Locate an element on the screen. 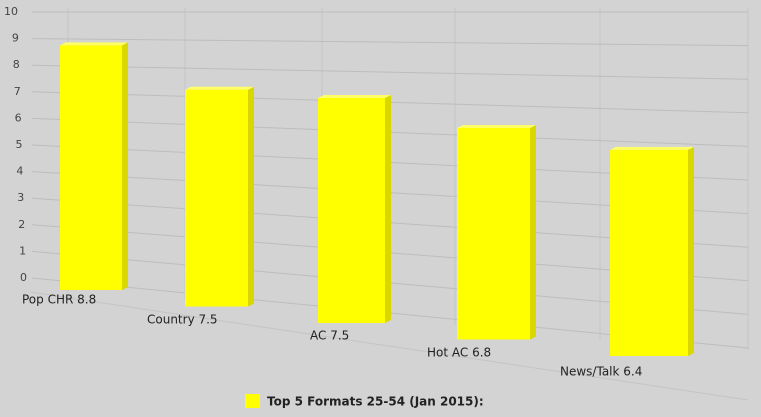 The height and width of the screenshot is (417, 761). y-tick-label: 5 is located at coordinates (19, 144).